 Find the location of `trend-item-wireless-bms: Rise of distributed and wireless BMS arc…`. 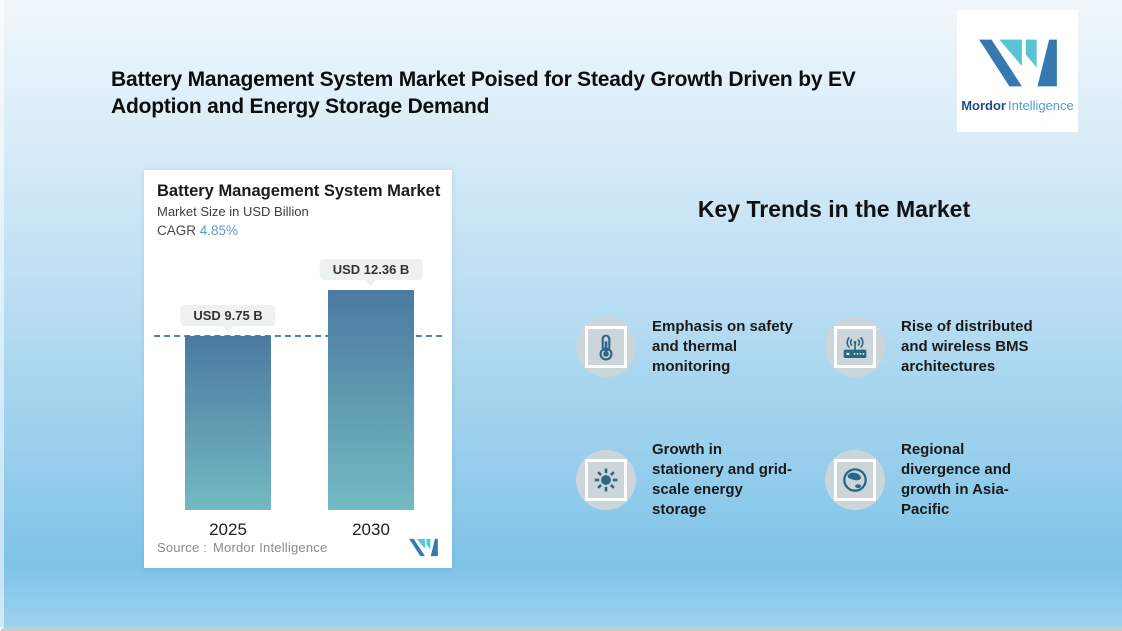

trend-item-wireless-bms: Rise of distributed and wireless BMS arc… is located at coordinates (953, 347).